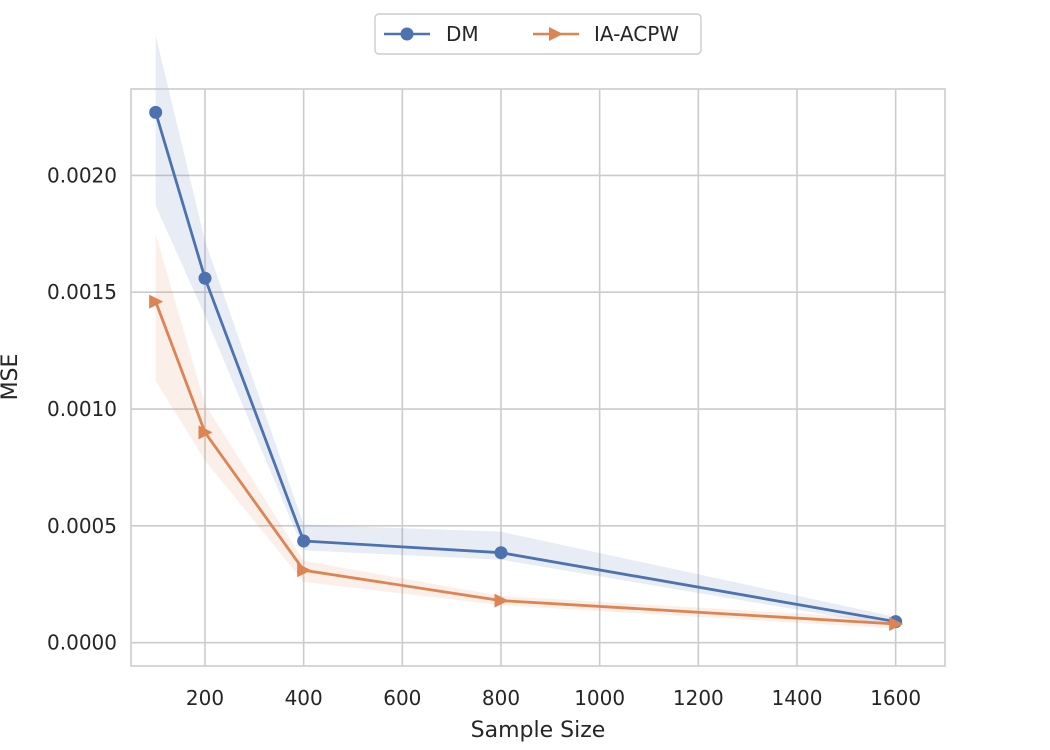 This screenshot has height=750, width=1050. What do you see at coordinates (501, 698) in the screenshot?
I see `x-tick-label: 800` at bounding box center [501, 698].